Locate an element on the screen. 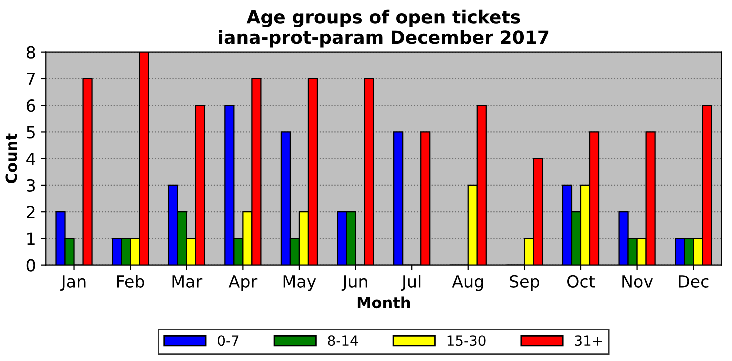  x-tick-label: Feb is located at coordinates (130, 281).